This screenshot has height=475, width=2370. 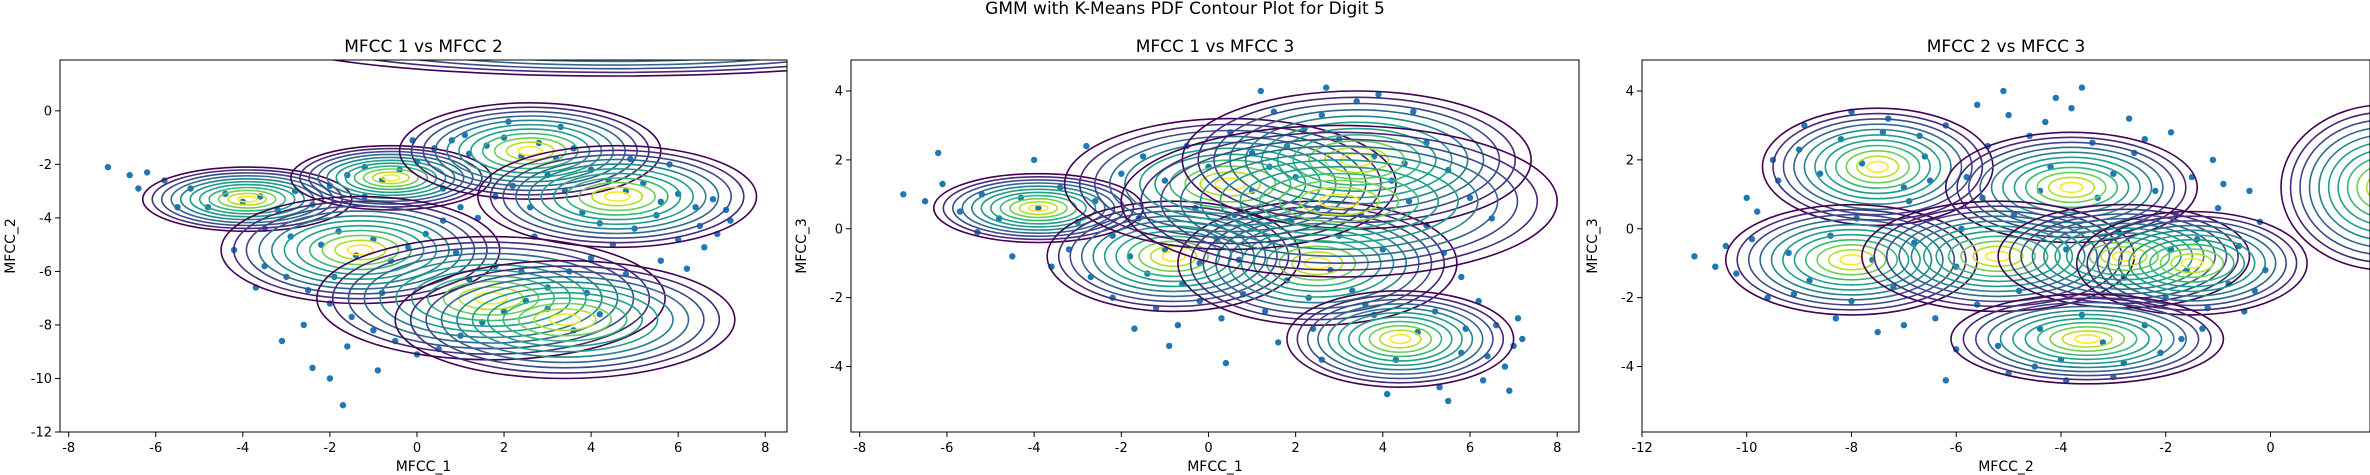 I want to click on x-tick-label: 4, so click(x=591, y=448).